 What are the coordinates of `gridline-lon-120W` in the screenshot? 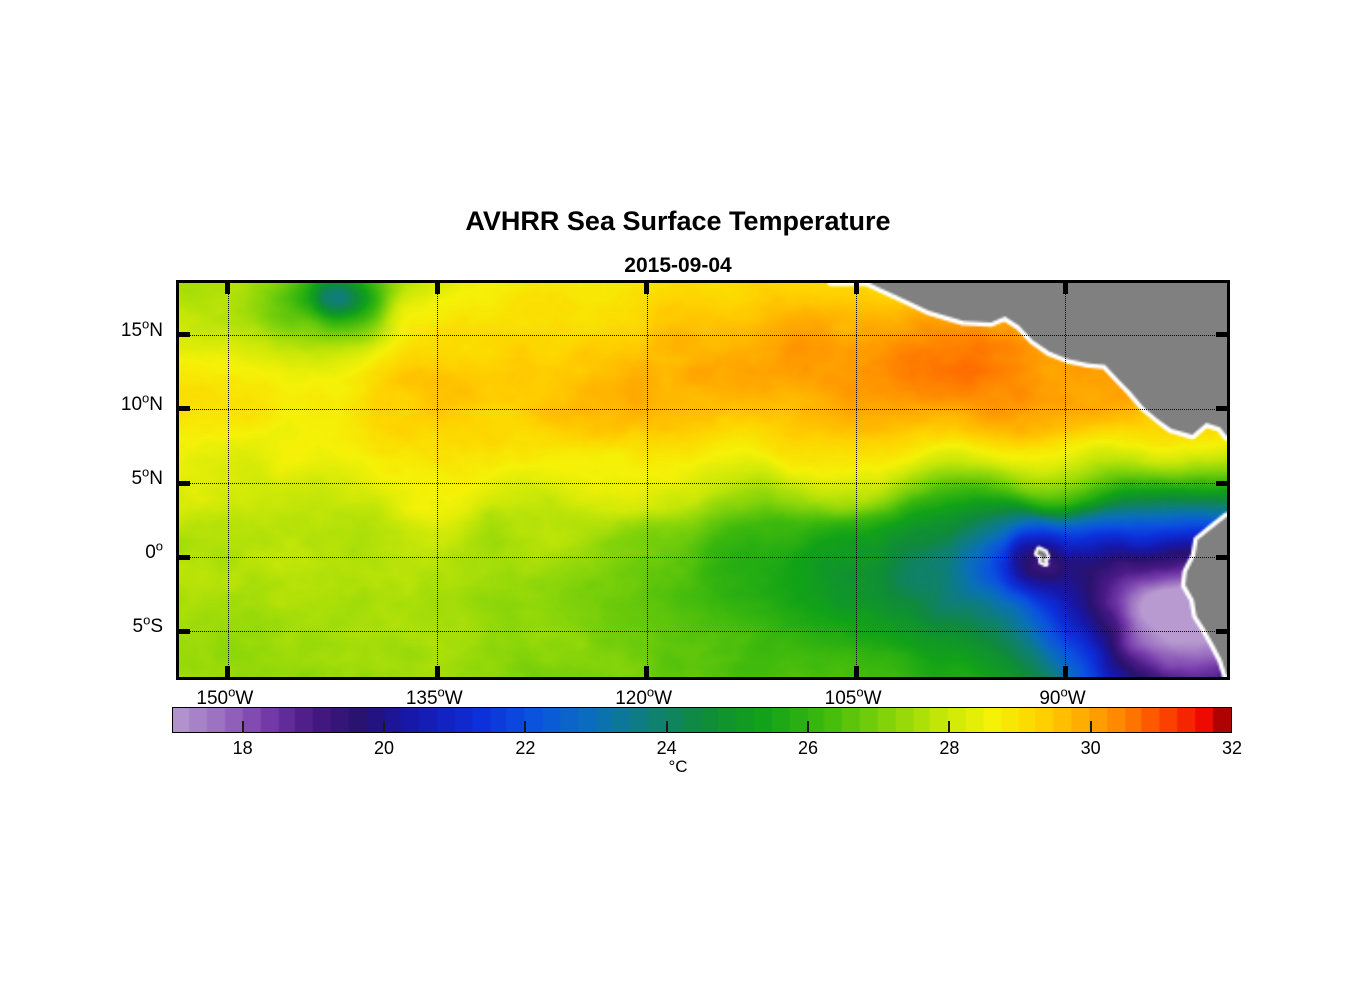 It's located at (647, 480).